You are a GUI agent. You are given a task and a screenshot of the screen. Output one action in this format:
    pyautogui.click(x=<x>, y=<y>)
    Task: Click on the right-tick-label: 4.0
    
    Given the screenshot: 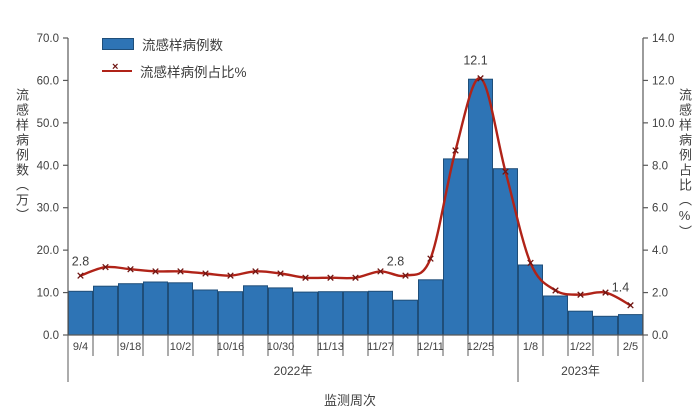 What is the action you would take?
    pyautogui.click(x=660, y=251)
    